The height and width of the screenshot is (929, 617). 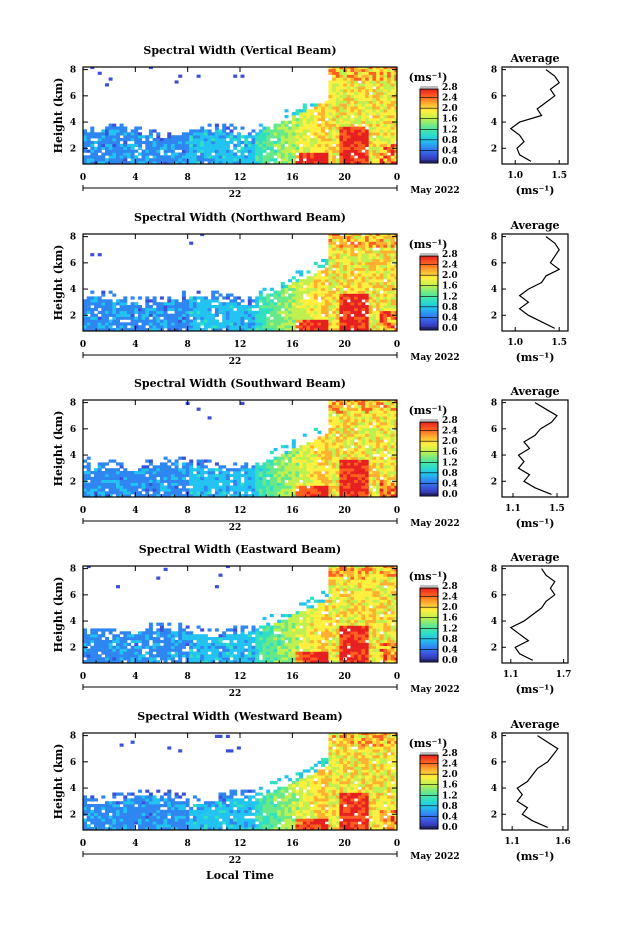 I want to click on colorbar-tick-label: 1.6, so click(x=450, y=120).